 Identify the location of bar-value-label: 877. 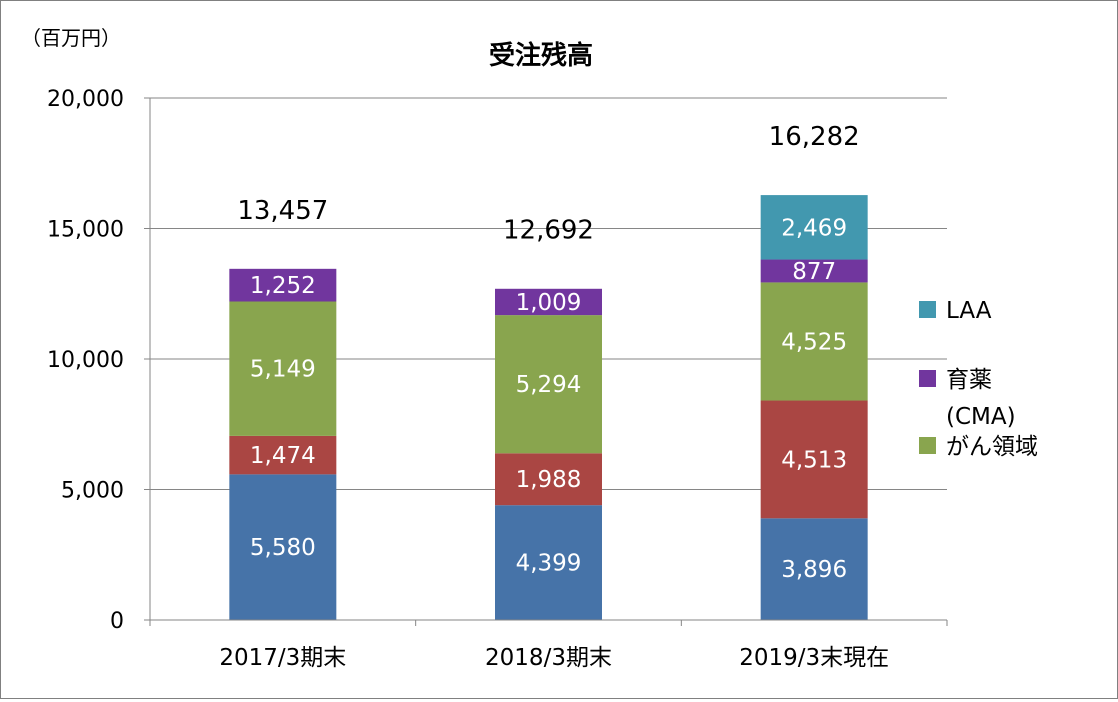
(814, 272).